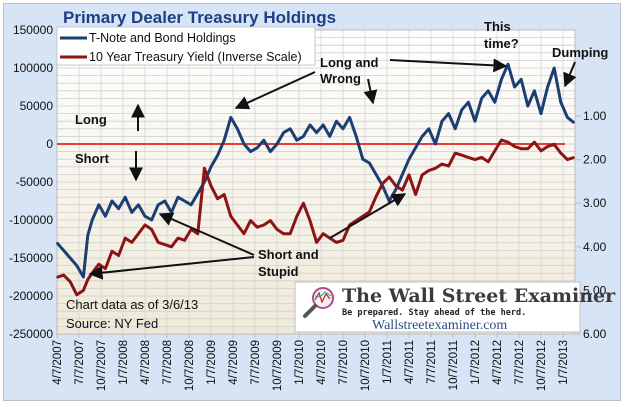 The image size is (626, 407). What do you see at coordinates (92, 158) in the screenshot?
I see `annotation-short: Short` at bounding box center [92, 158].